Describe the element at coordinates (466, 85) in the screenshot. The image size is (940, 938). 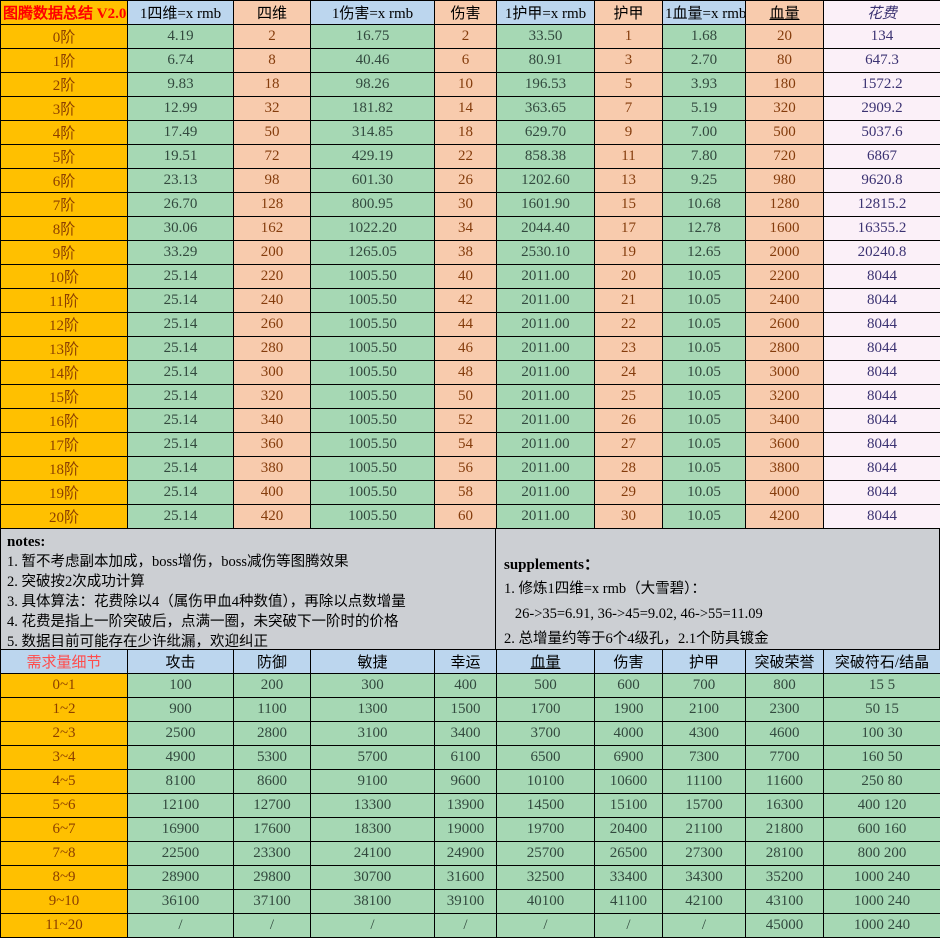
I see `data-cell: 10` at that location.